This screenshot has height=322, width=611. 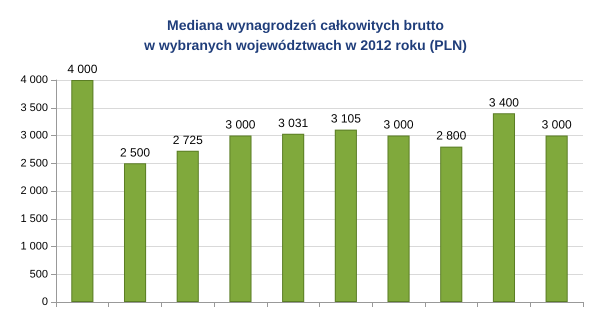 What do you see at coordinates (34, 191) in the screenshot?
I see `y-tick-label: 2 000` at bounding box center [34, 191].